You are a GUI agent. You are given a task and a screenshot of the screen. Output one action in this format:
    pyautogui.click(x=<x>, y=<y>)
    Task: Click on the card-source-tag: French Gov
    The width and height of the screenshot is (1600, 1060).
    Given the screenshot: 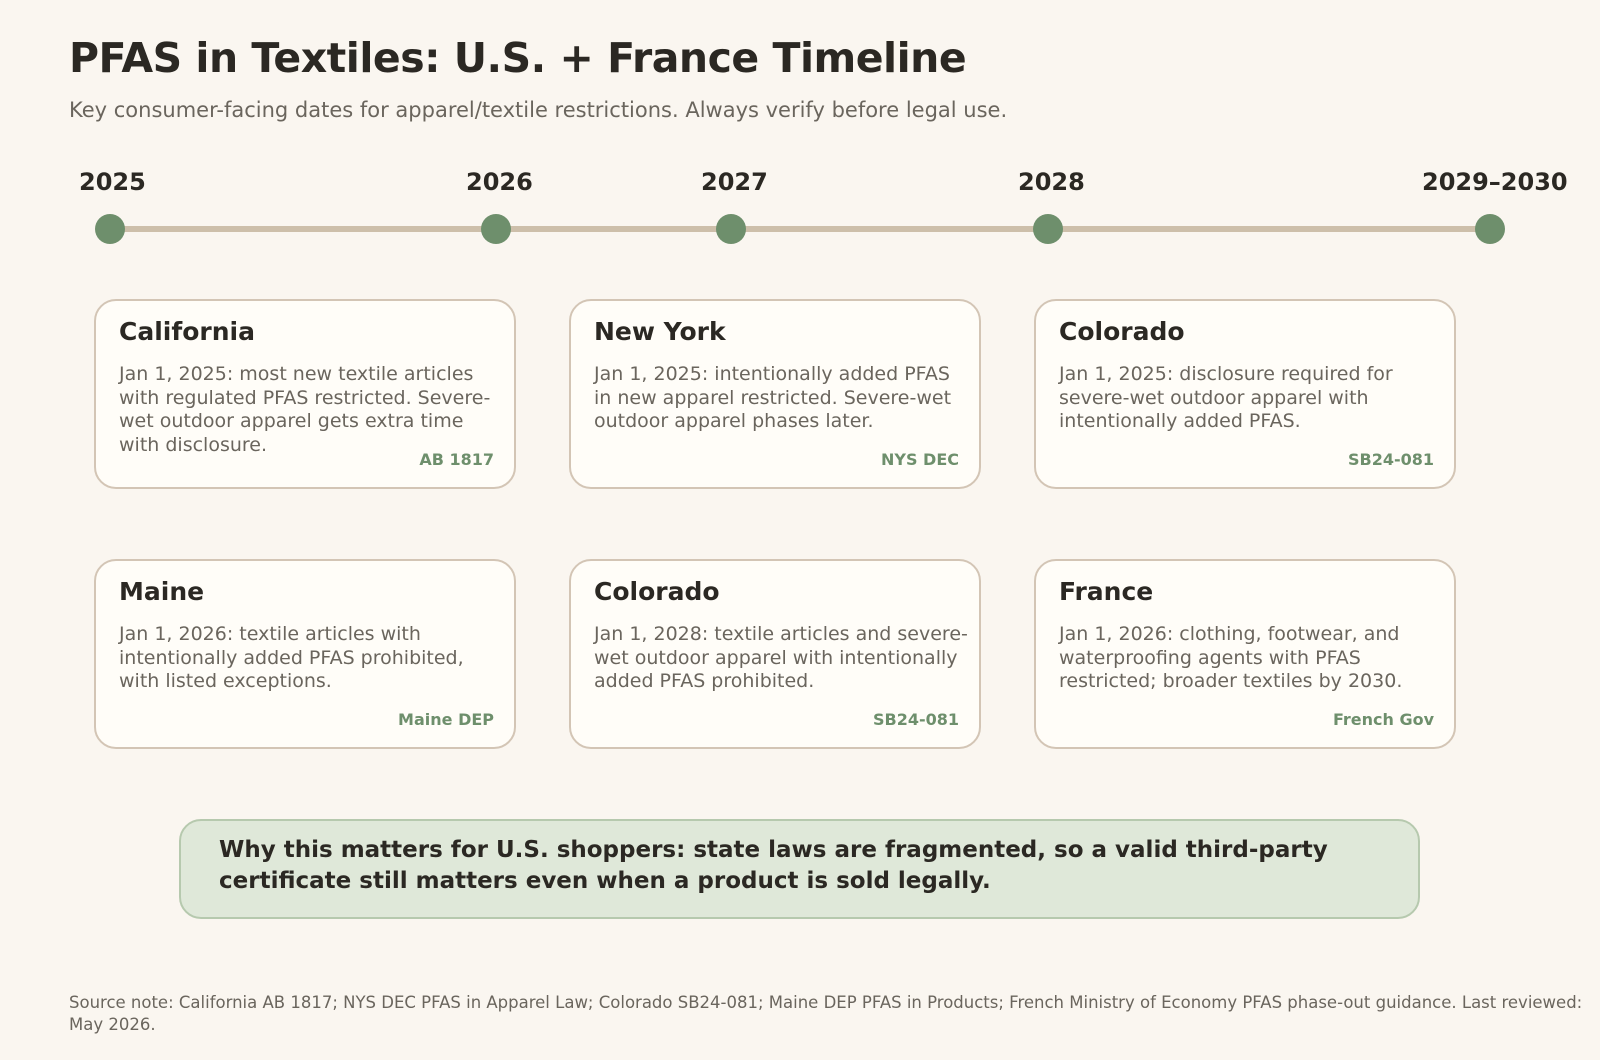 What is the action you would take?
    pyautogui.click(x=1383, y=719)
    